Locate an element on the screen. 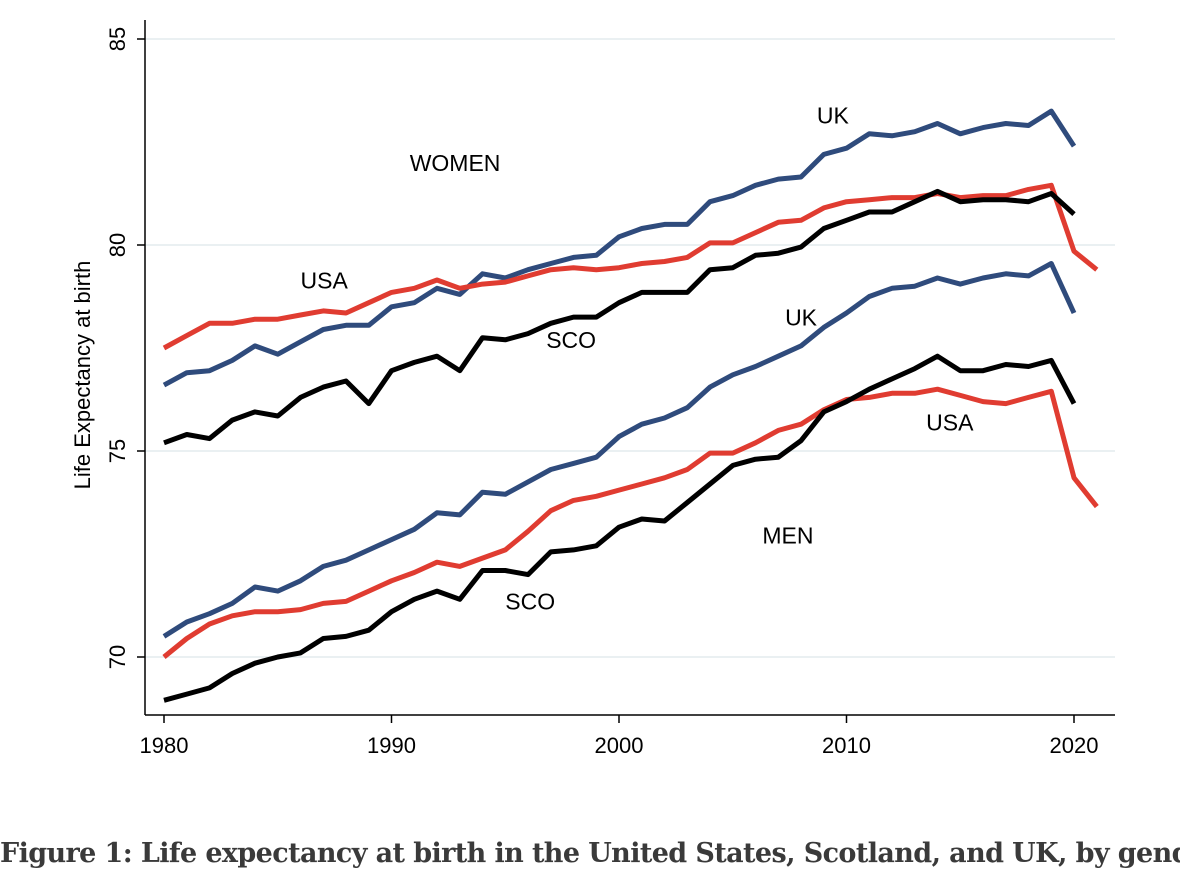  x-tick-label-2000: 2000 is located at coordinates (619, 745).